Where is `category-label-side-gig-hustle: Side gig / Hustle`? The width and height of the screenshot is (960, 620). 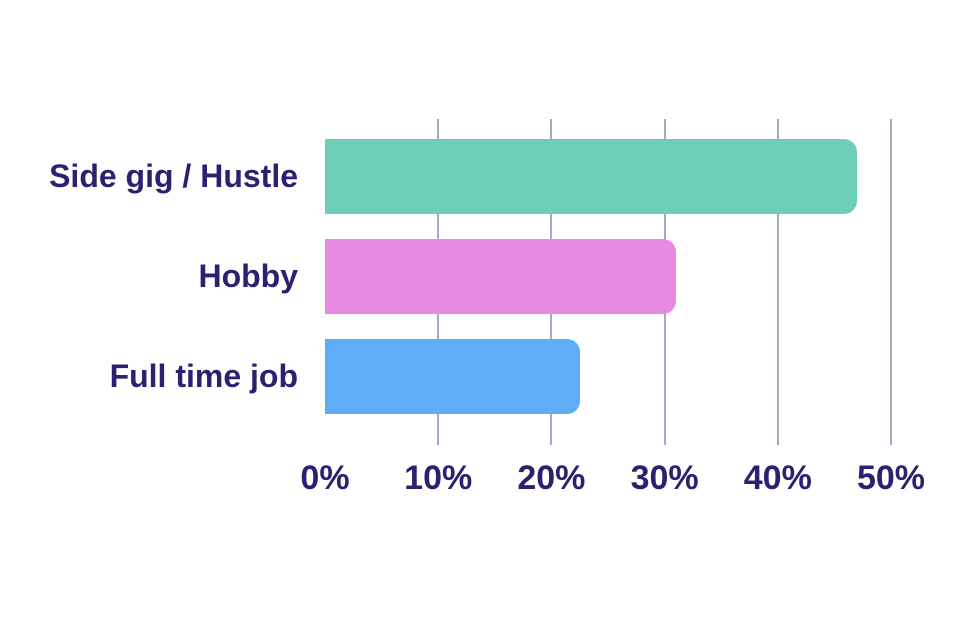
category-label-side-gig-hustle: Side gig / Hustle is located at coordinates (173, 176).